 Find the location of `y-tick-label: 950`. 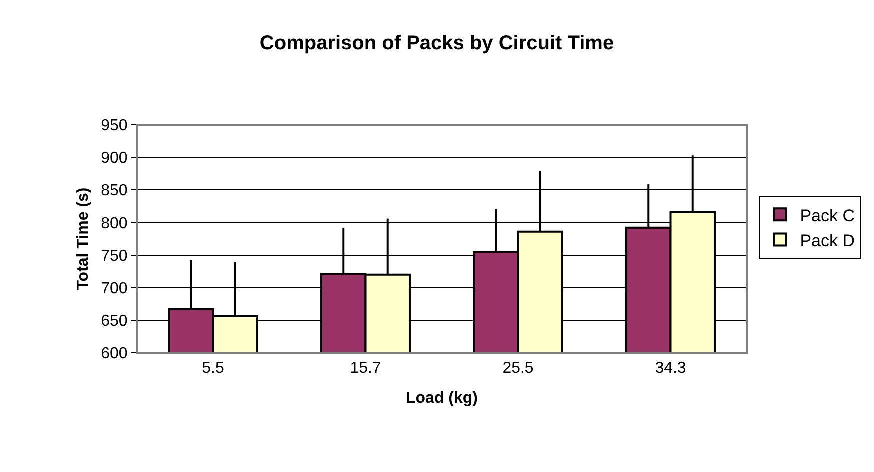

y-tick-label: 950 is located at coordinates (114, 126).